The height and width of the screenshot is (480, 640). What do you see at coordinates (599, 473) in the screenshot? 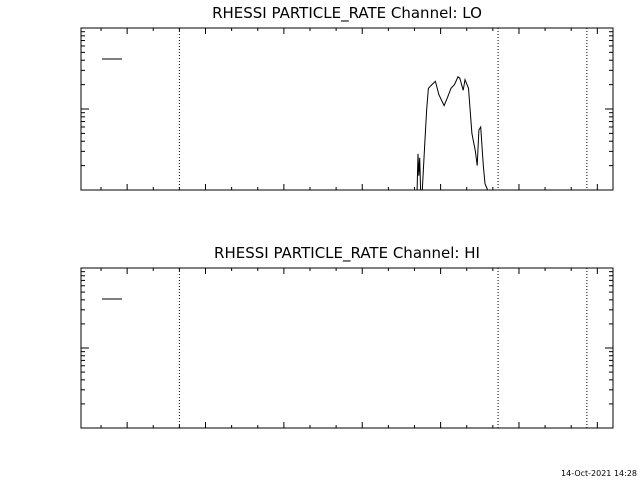
I see `footer-timestamp: 14-Oct-2021 14:28` at bounding box center [599, 473].